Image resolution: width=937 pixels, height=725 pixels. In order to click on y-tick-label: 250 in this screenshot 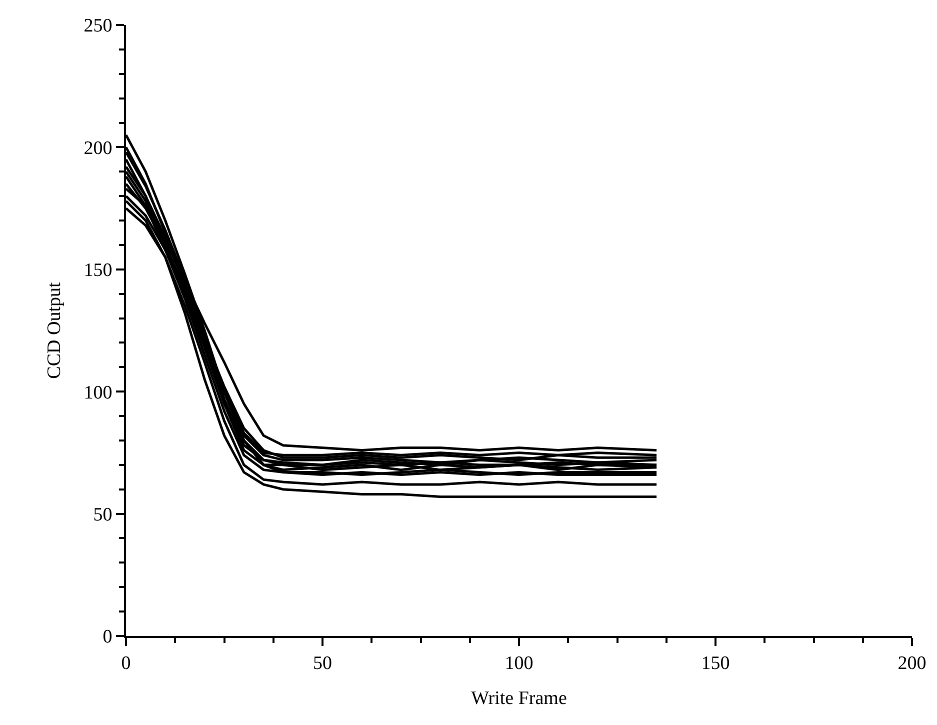, I will do `click(98, 26)`.